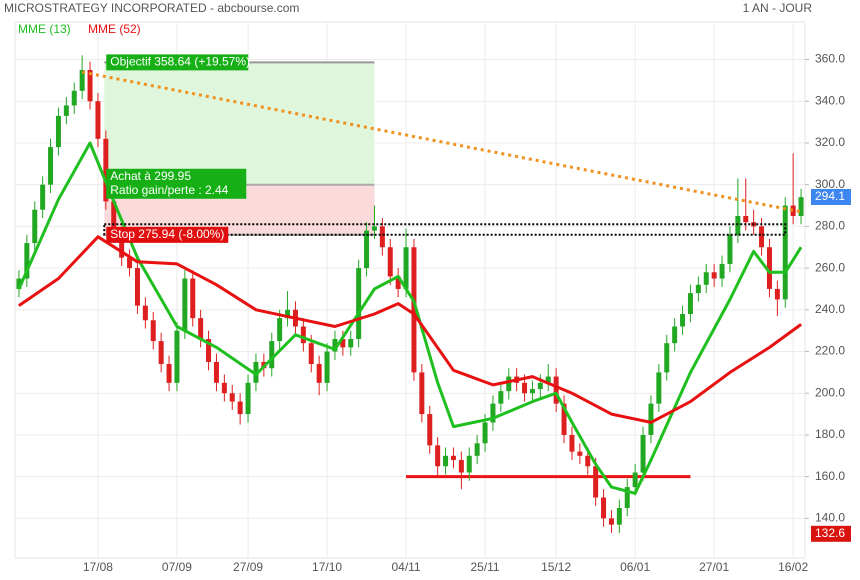  What do you see at coordinates (114, 29) in the screenshot?
I see `legend-label: MME (52)` at bounding box center [114, 29].